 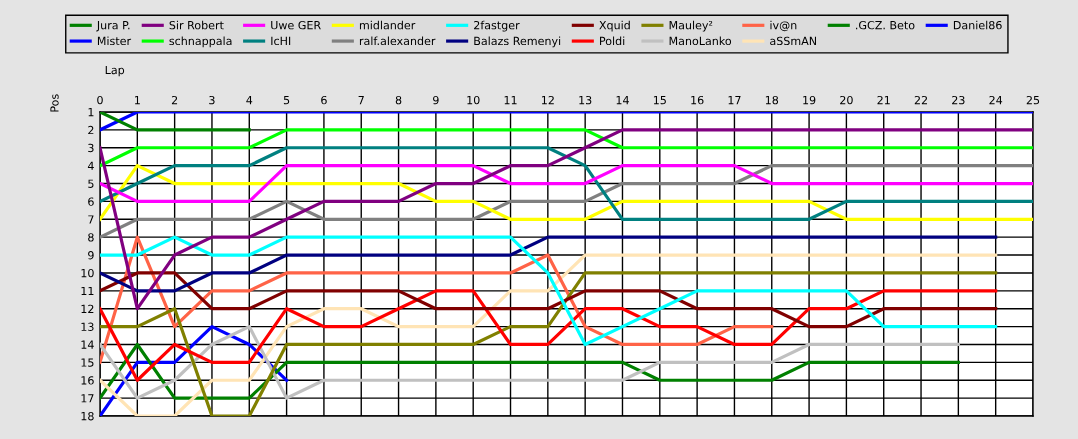 What do you see at coordinates (885, 25) in the screenshot?
I see `legend-label: .GCZ. Beto` at bounding box center [885, 25].